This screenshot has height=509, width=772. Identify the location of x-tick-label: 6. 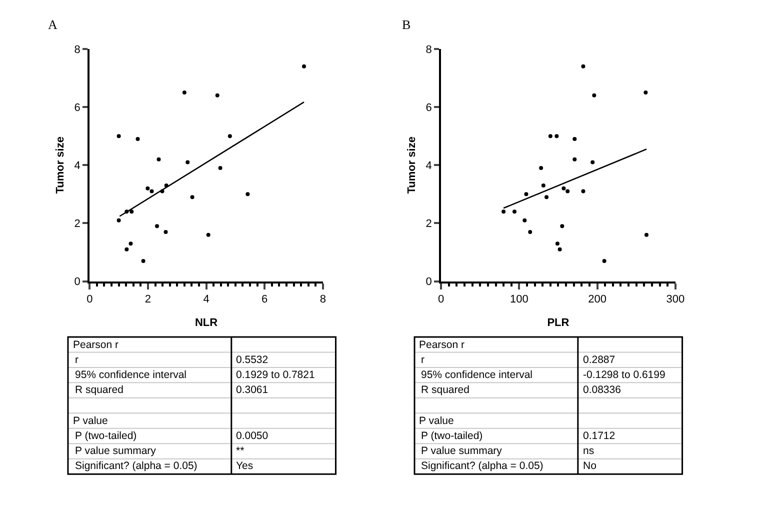
(265, 300).